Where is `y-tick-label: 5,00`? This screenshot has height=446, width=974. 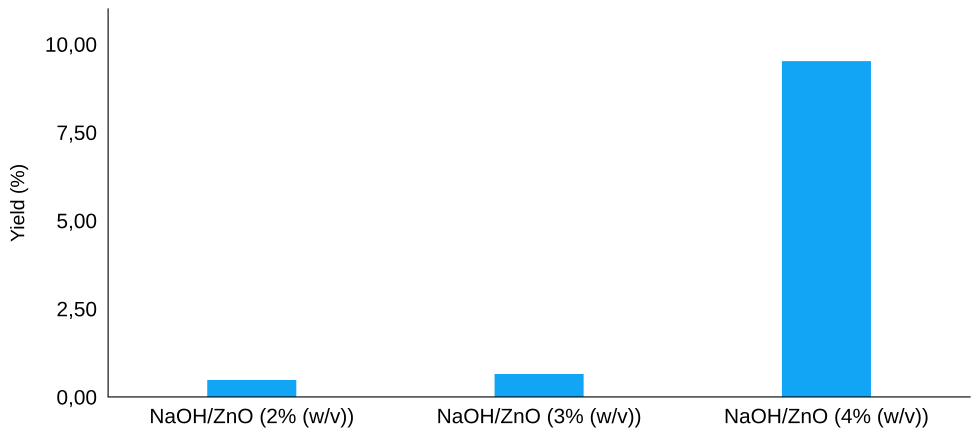
y-tick-label: 5,00 is located at coordinates (76, 222).